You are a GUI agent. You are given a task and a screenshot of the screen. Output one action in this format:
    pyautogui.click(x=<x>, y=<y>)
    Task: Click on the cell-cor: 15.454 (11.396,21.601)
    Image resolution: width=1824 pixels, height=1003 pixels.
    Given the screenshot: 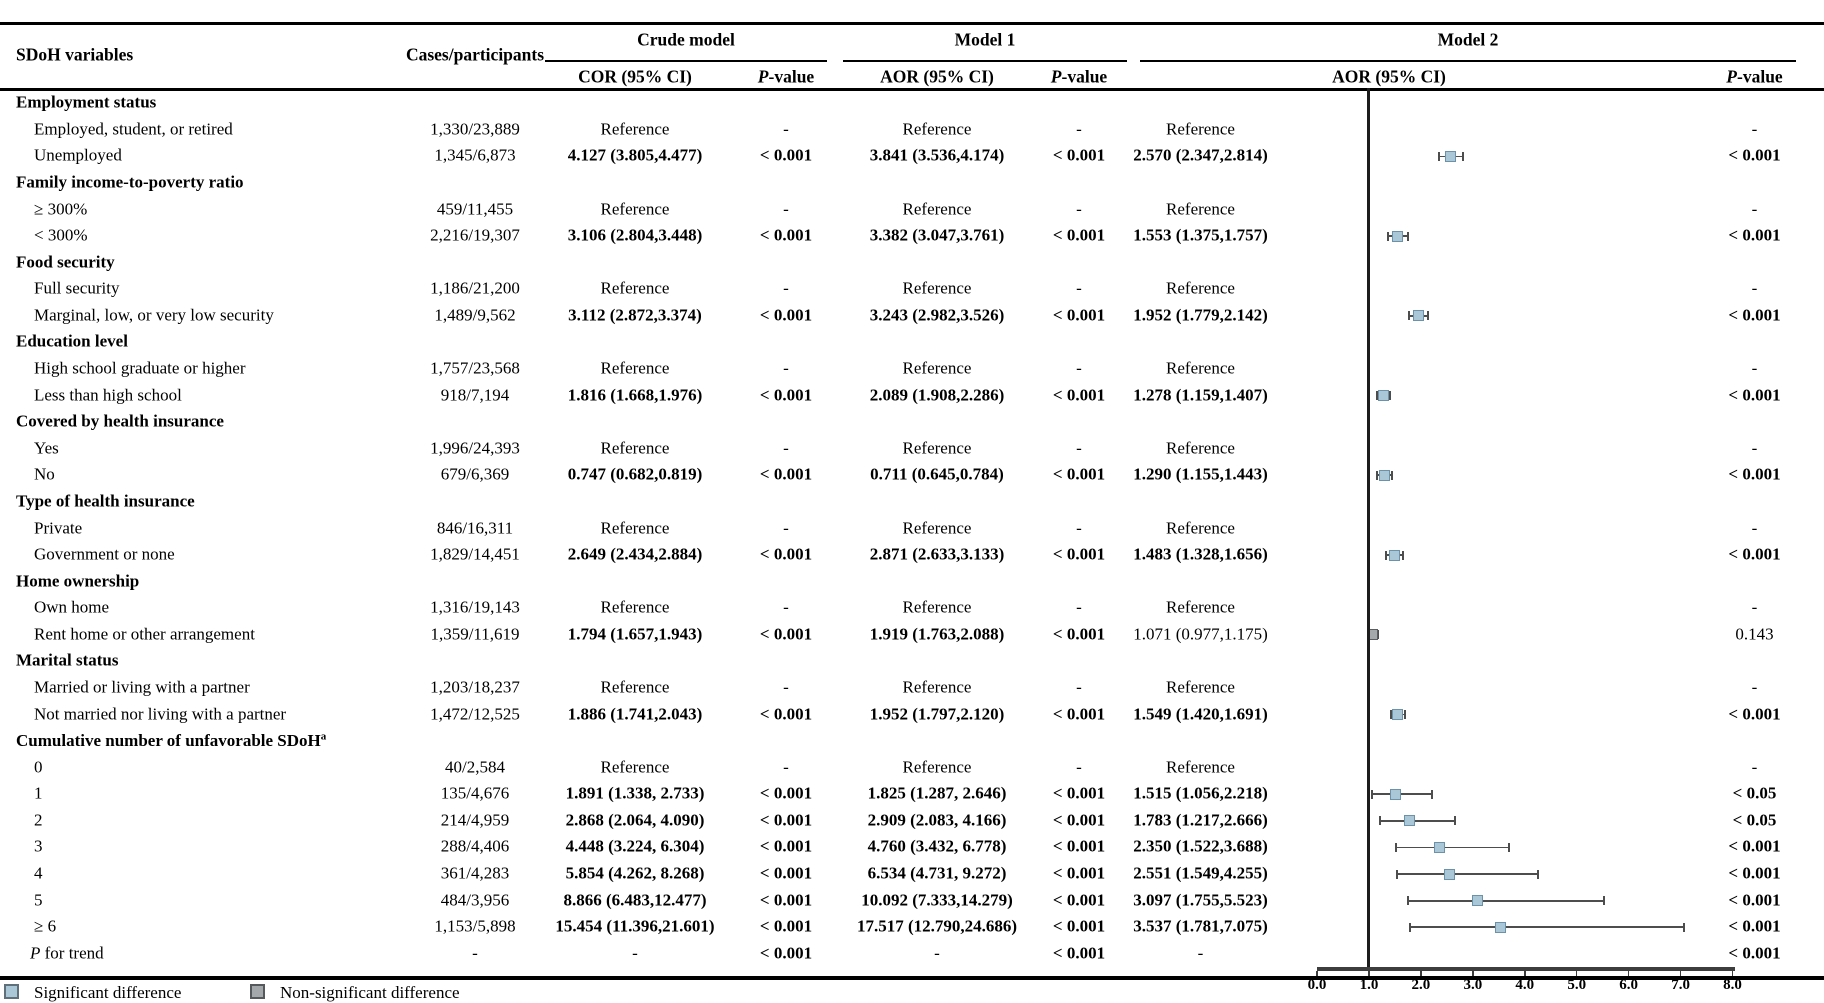 What is the action you would take?
    pyautogui.click(x=635, y=926)
    